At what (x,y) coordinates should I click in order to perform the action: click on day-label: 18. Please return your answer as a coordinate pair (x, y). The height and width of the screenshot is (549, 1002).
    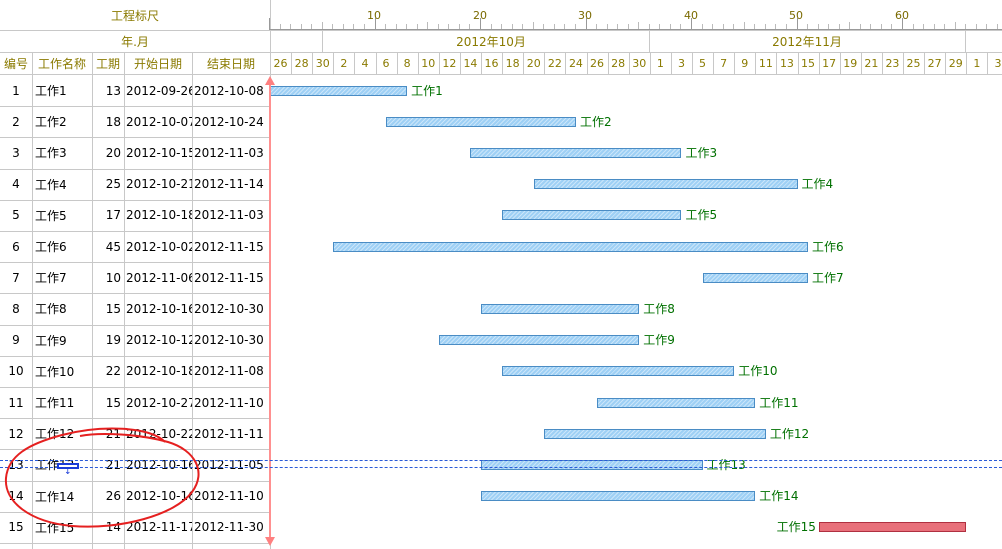
    Looking at the image, I should click on (512, 63).